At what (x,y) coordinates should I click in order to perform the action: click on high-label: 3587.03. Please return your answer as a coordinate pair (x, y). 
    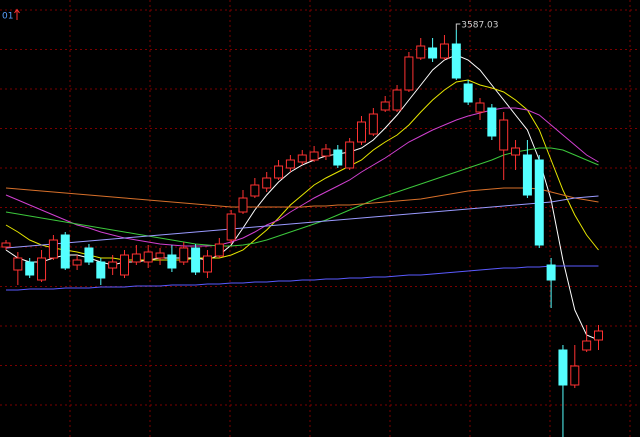
    Looking at the image, I should click on (479, 25).